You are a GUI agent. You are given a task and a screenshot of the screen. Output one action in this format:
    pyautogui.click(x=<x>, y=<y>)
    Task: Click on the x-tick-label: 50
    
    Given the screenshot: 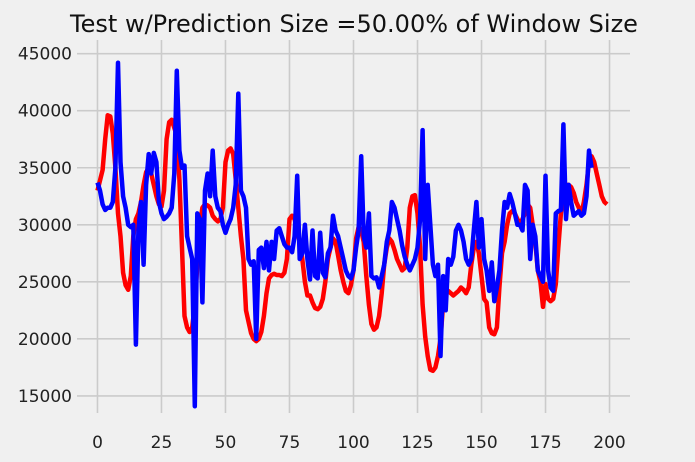 What is the action you would take?
    pyautogui.click(x=226, y=443)
    